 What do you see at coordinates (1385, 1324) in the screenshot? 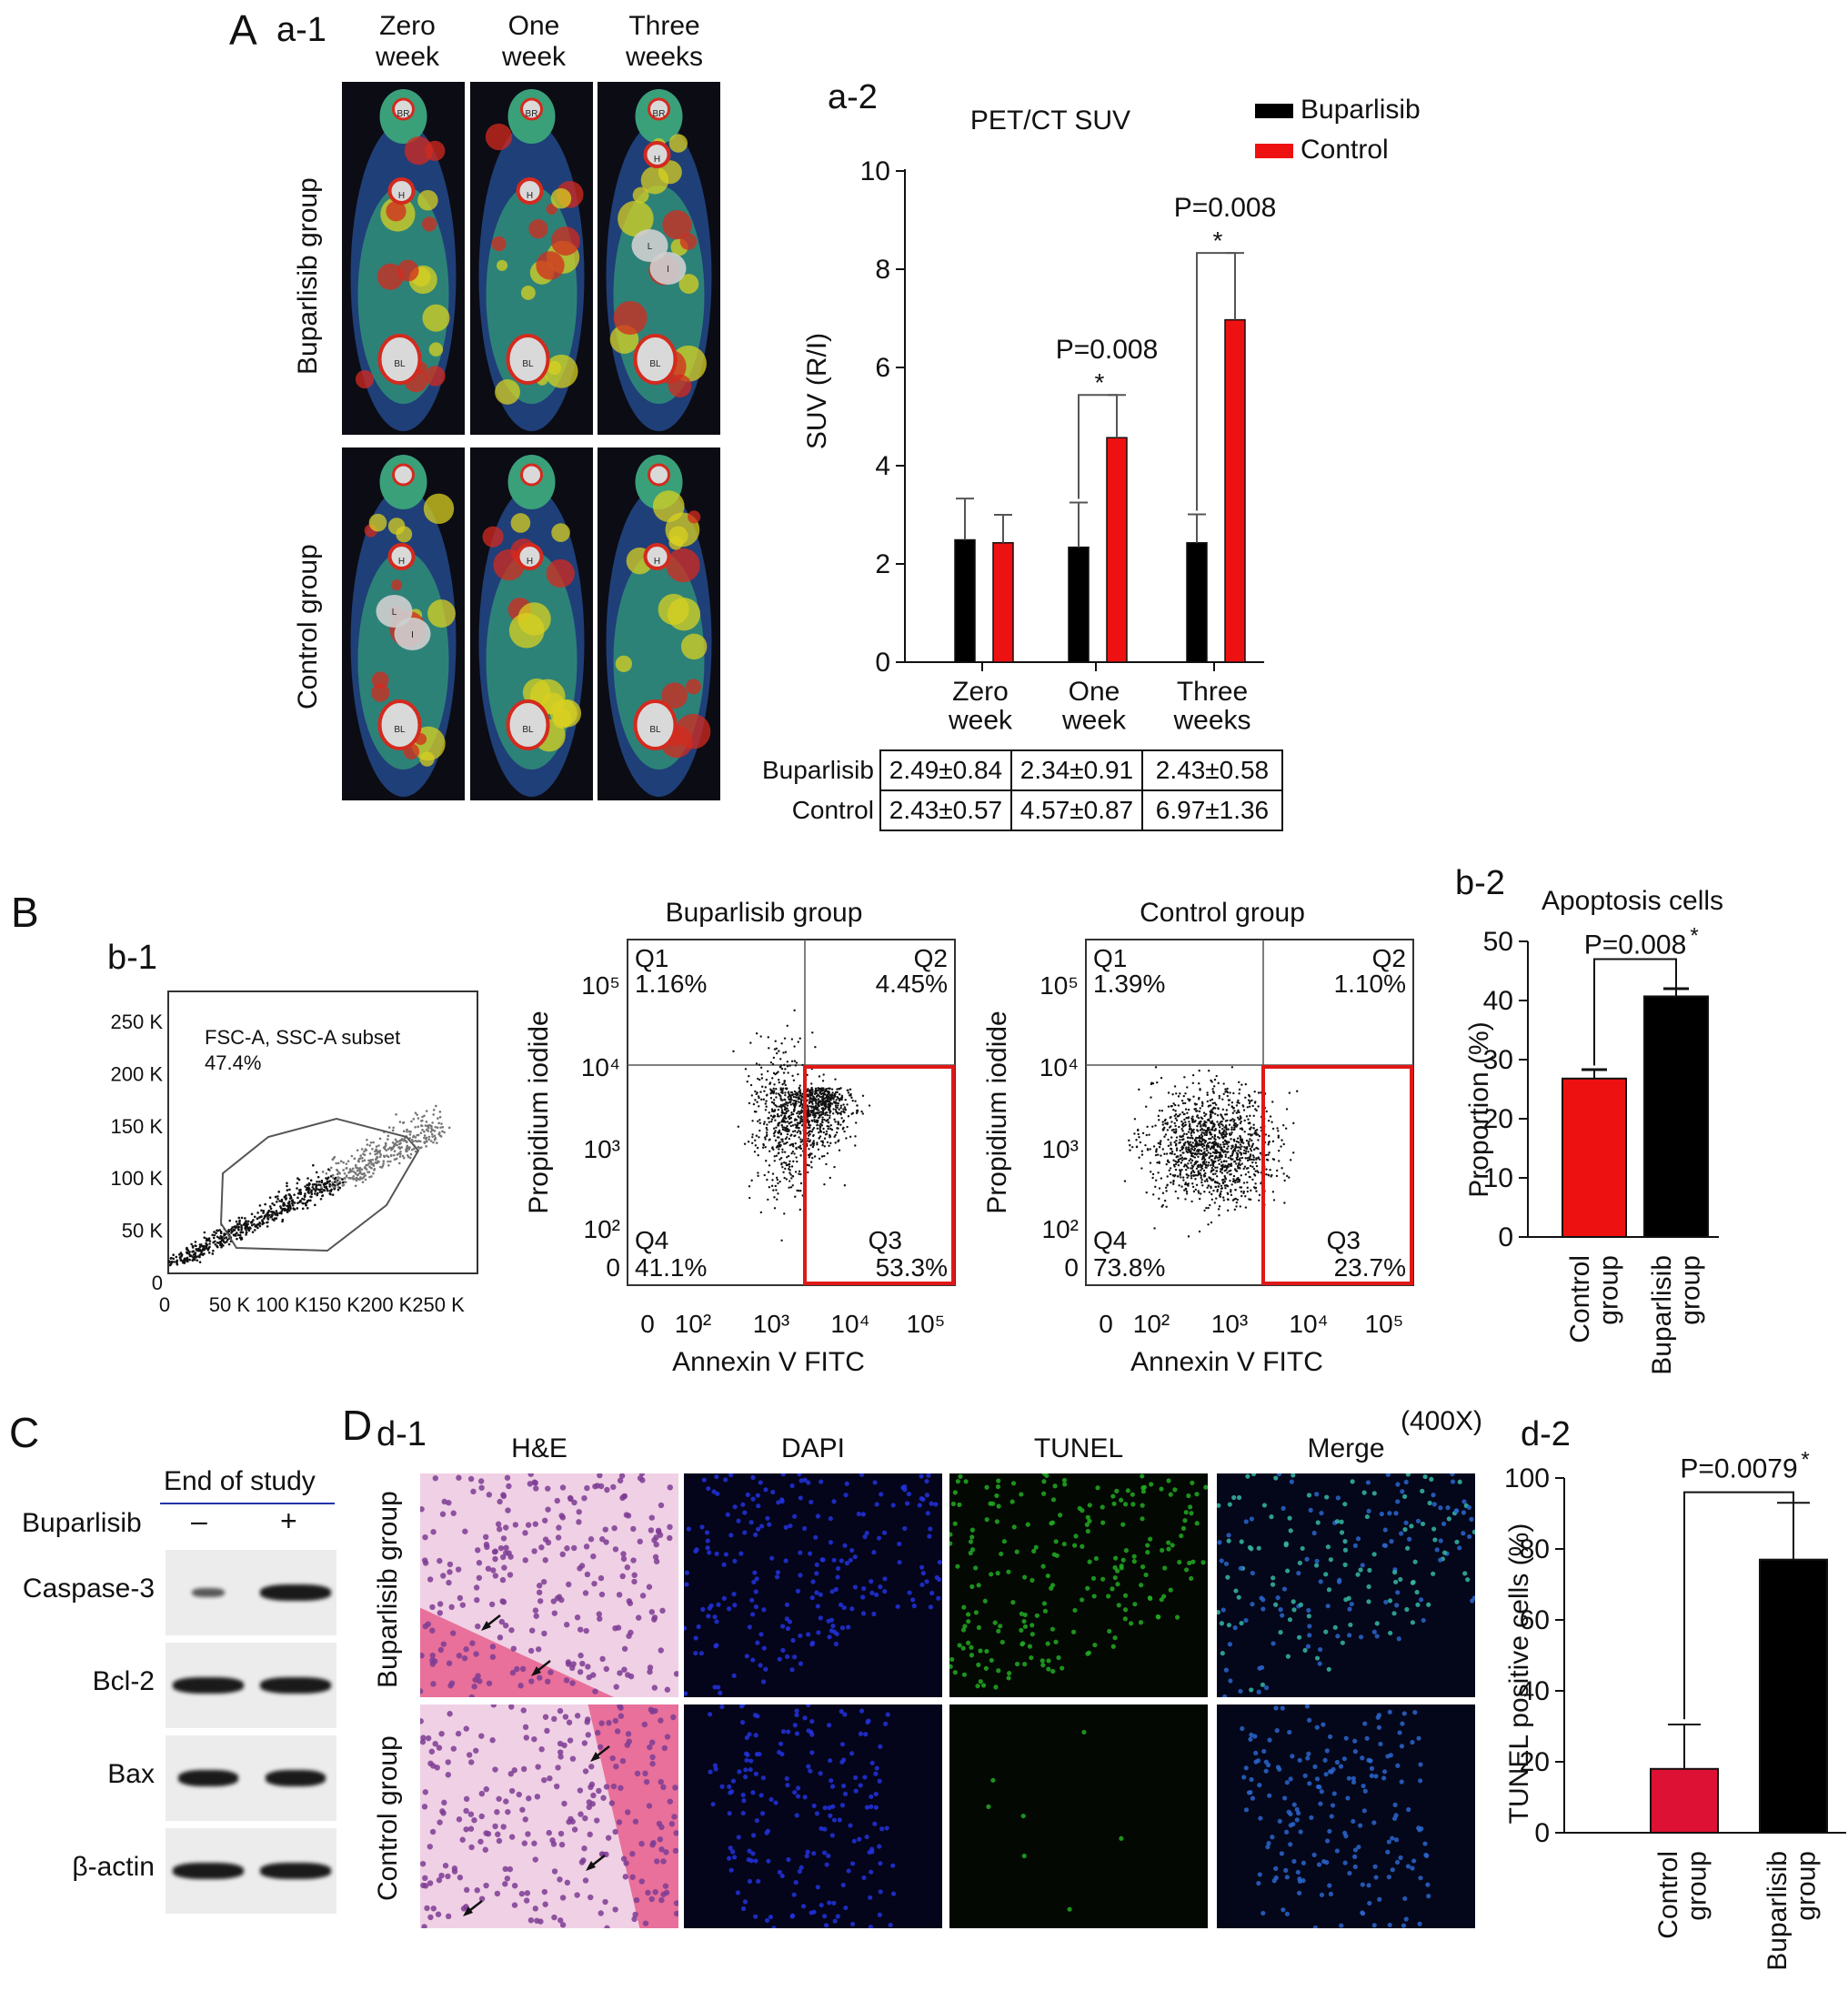
I see `x-tick-label: 10⁵` at bounding box center [1385, 1324].